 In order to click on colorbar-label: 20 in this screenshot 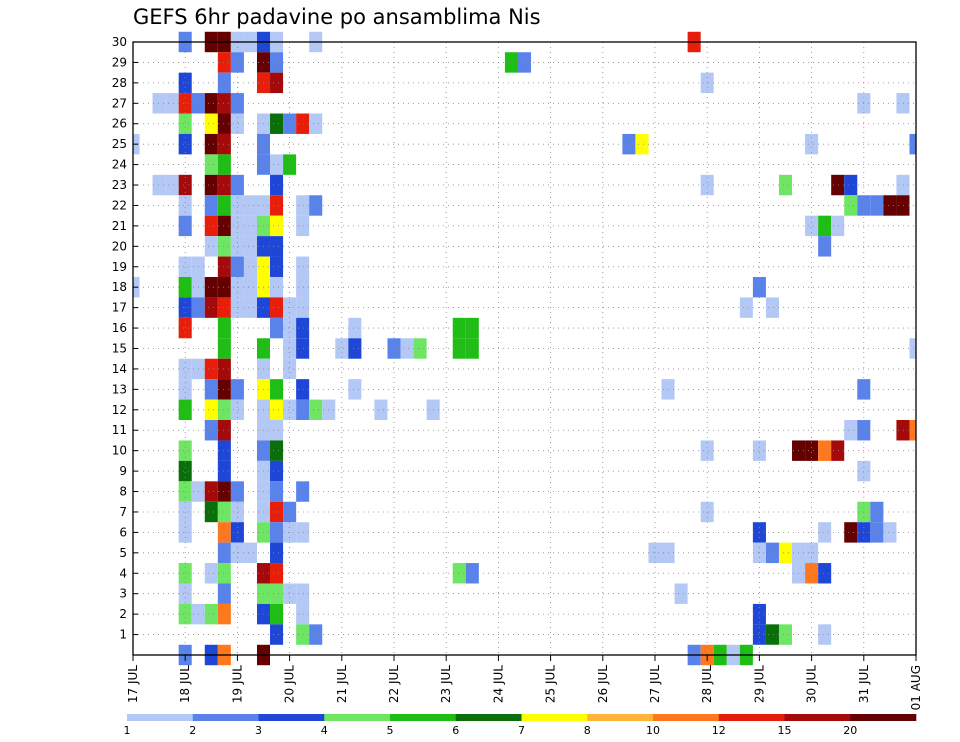, I will do `click(850, 730)`.